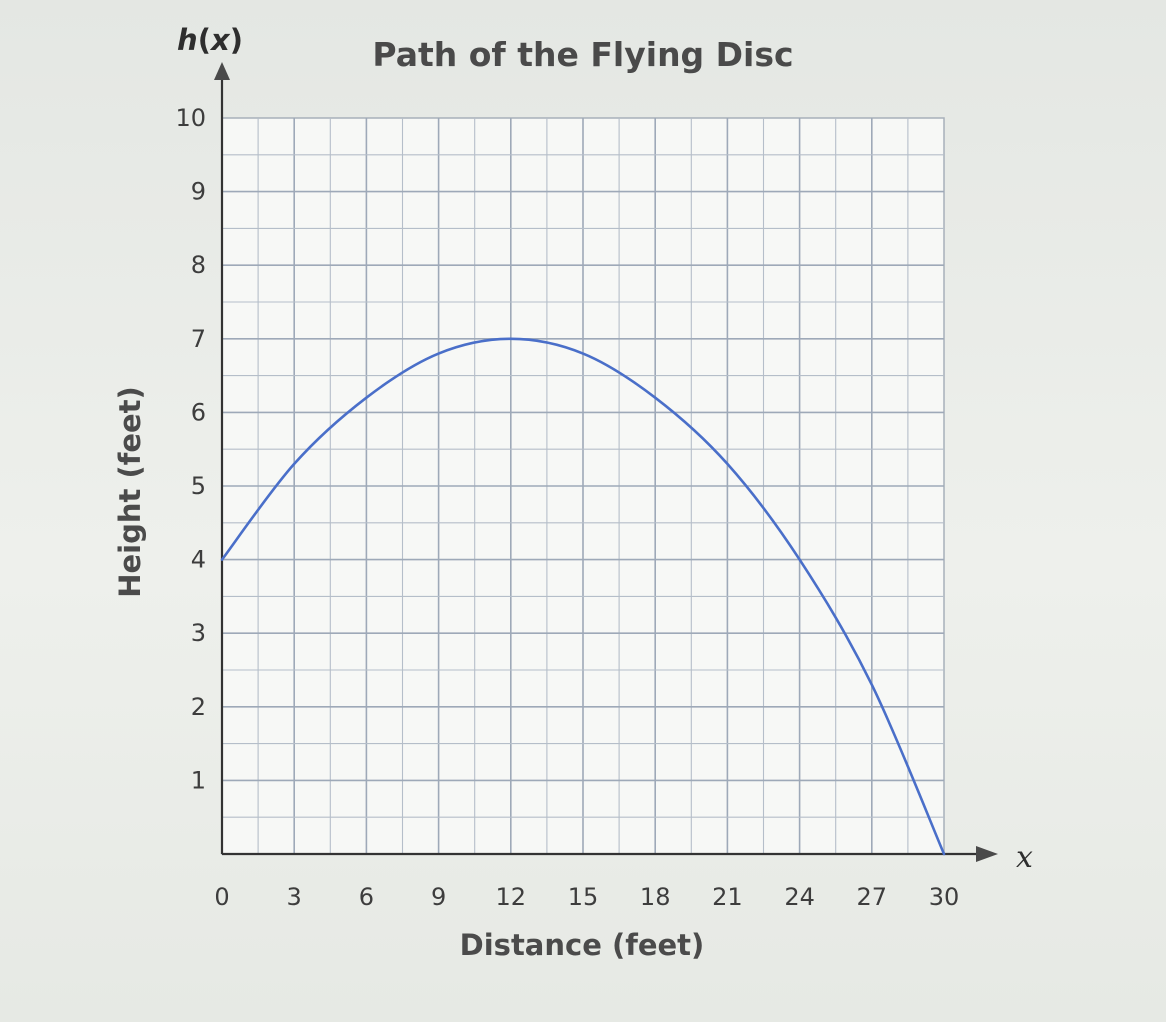 The image size is (1166, 1022). I want to click on x-tick-label: 12, so click(511, 897).